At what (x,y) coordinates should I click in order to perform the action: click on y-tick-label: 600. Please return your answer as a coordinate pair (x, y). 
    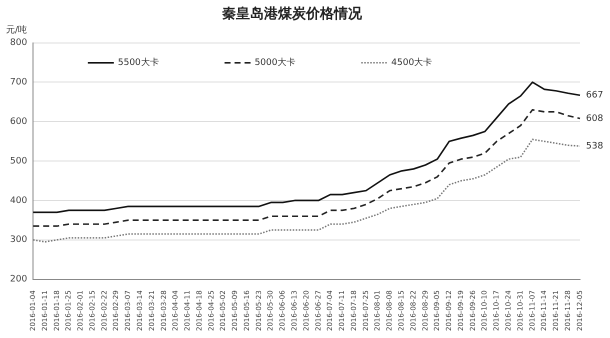
    Looking at the image, I should click on (19, 121).